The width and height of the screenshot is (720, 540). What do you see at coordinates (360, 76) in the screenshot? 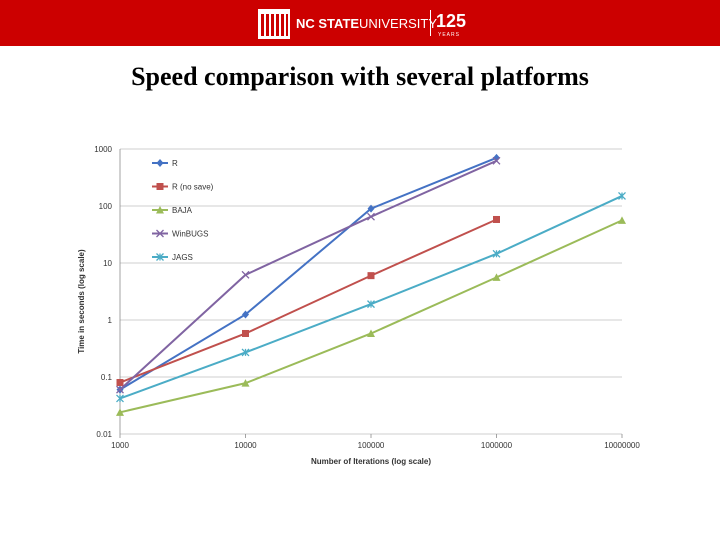
I see `slide-title: Speed comparison with several platforms` at bounding box center [360, 76].